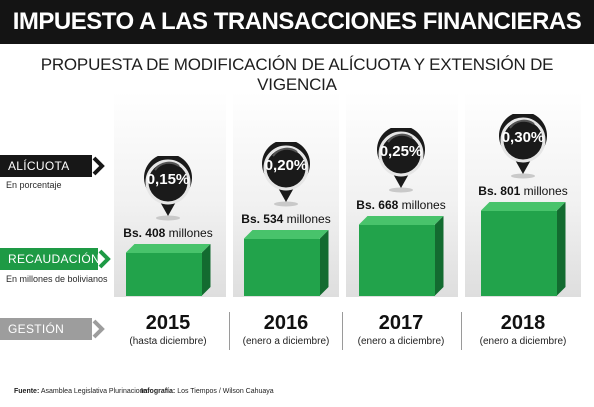 This screenshot has width=594, height=407. Describe the element at coordinates (286, 263) in the screenshot. I see `bar-2016` at that location.